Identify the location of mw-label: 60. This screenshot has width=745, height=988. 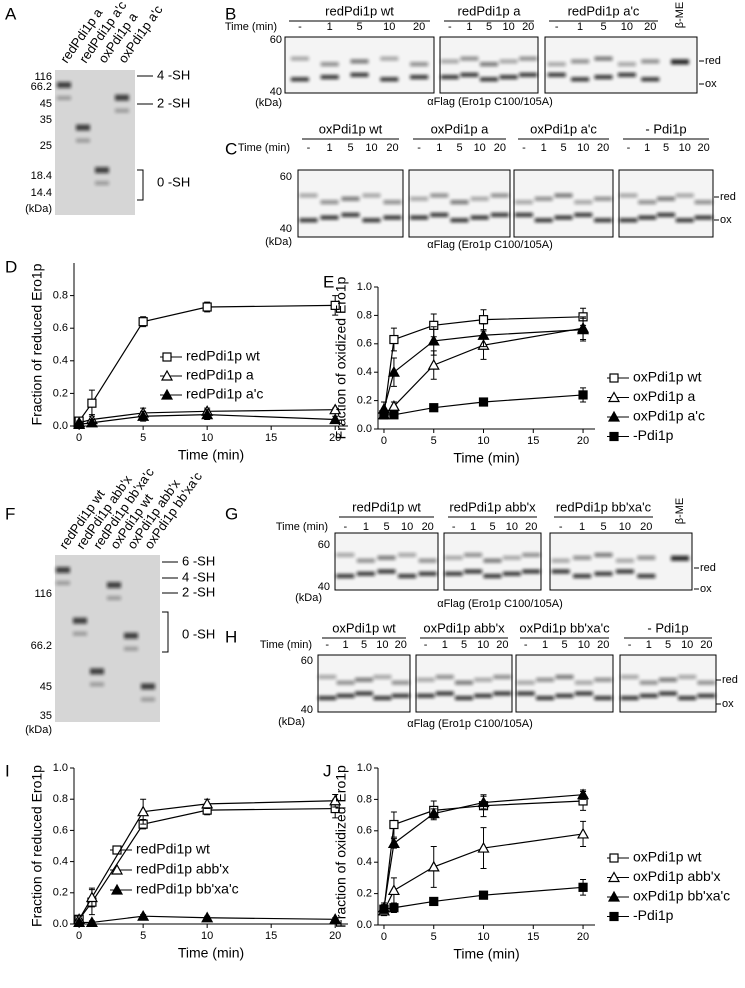
(307, 661).